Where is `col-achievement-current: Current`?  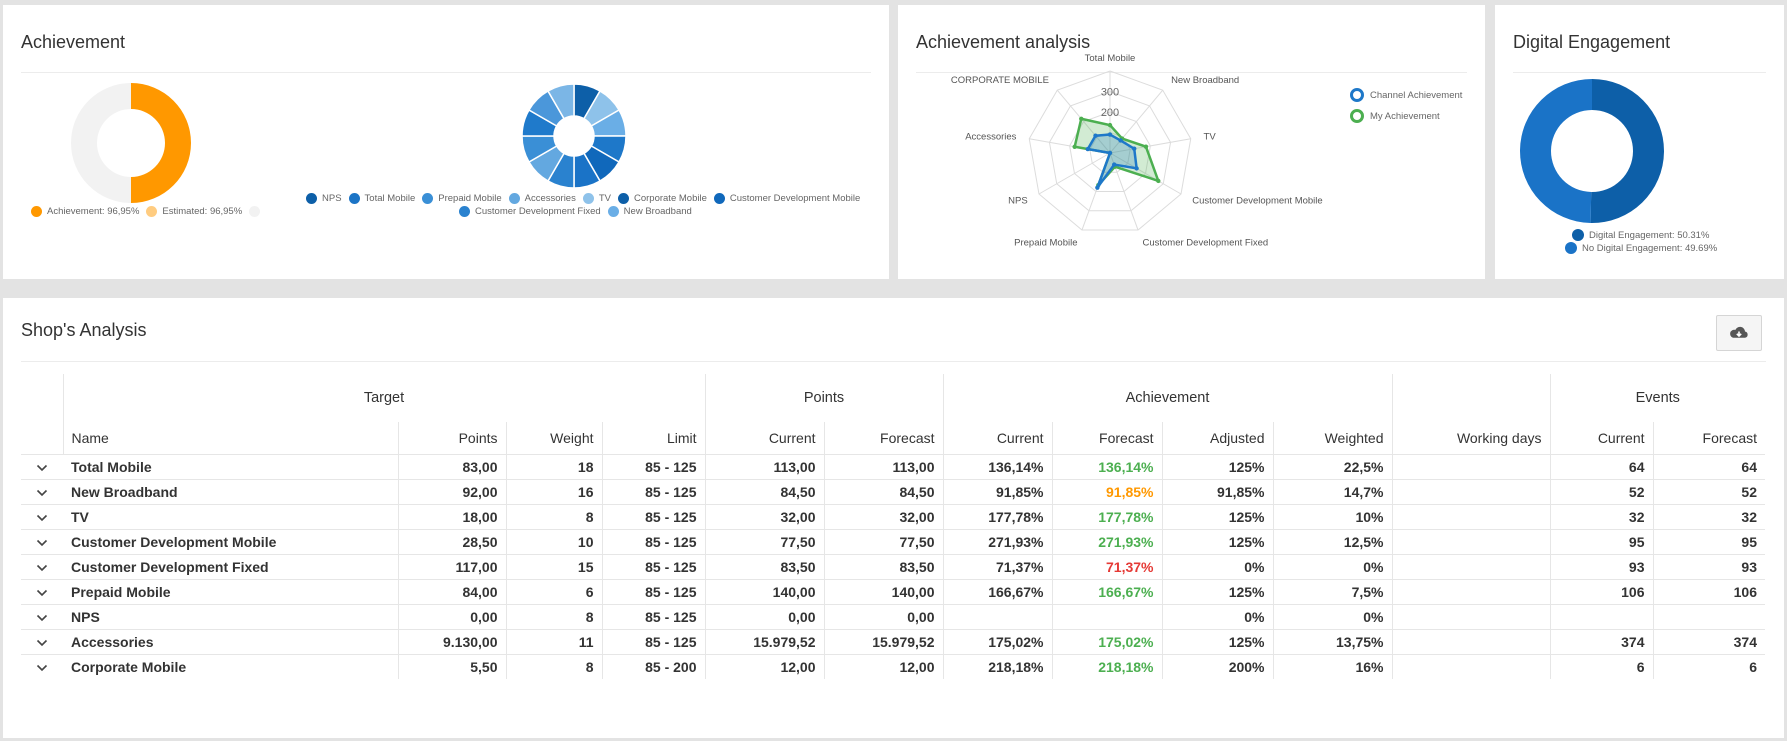 col-achievement-current: Current is located at coordinates (997, 438).